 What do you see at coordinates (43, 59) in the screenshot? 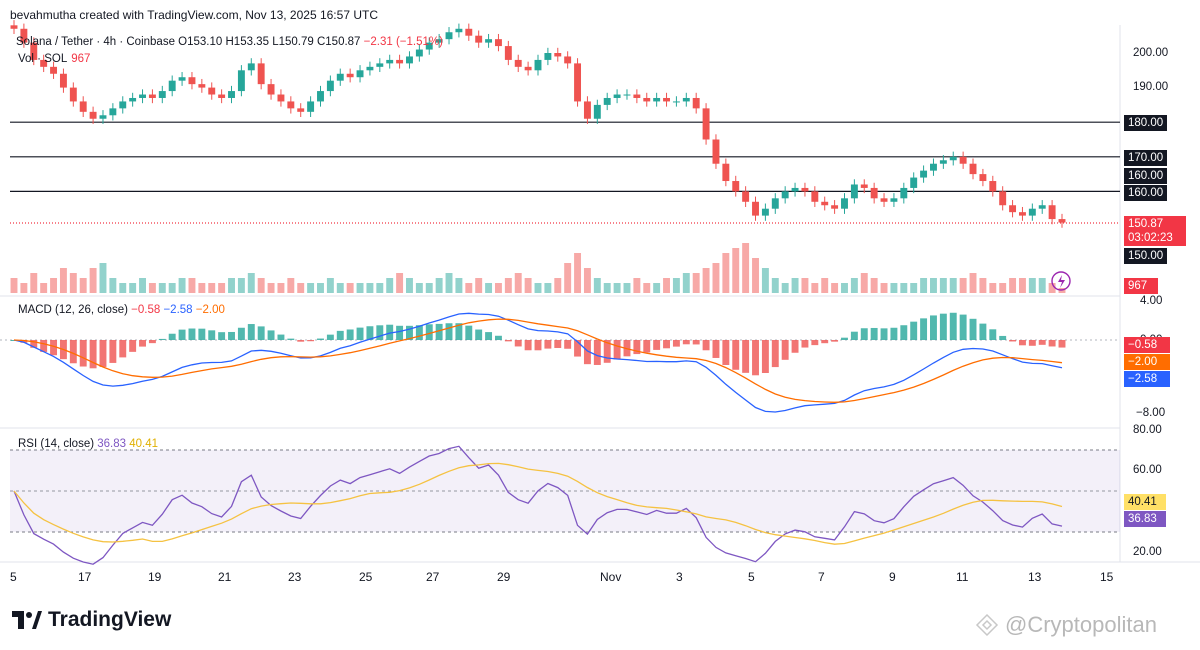
I see `volume-label: Vol · SOL` at bounding box center [43, 59].